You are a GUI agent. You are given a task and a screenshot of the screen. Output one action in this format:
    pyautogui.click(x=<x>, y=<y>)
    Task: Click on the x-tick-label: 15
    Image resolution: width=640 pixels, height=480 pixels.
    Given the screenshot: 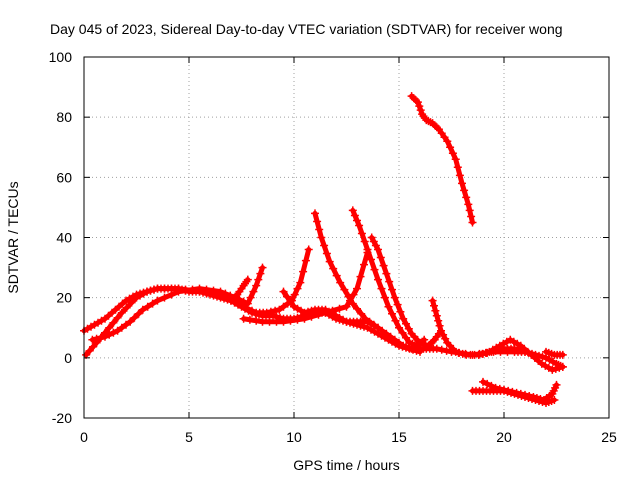 What is the action you would take?
    pyautogui.click(x=399, y=437)
    